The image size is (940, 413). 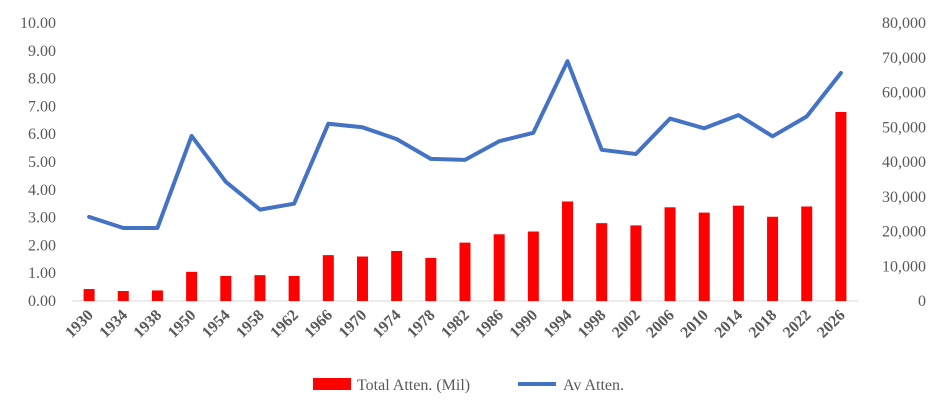 I want to click on left-tick-label: 6.00, so click(x=42, y=134).